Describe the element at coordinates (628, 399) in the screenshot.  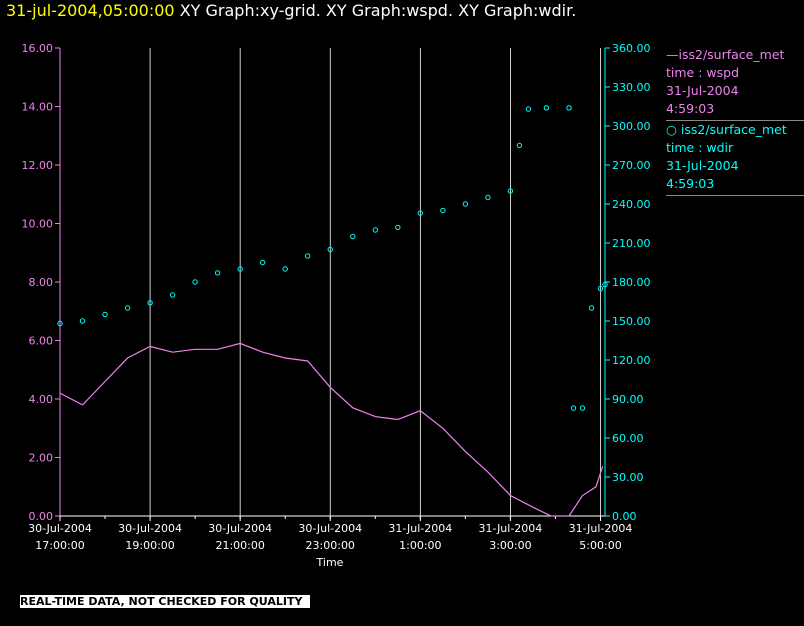
I see `right-tick-label: 90.00` at that location.